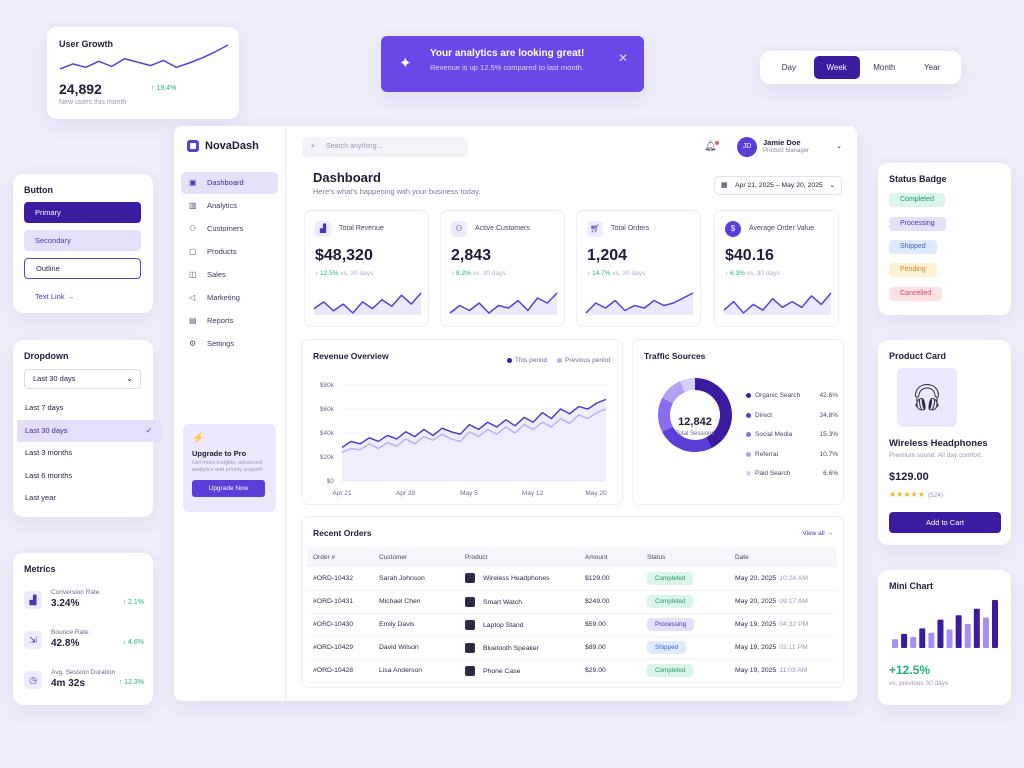  Describe the element at coordinates (229, 252) in the screenshot. I see `sidebar-item-products: ▢ Products` at that location.